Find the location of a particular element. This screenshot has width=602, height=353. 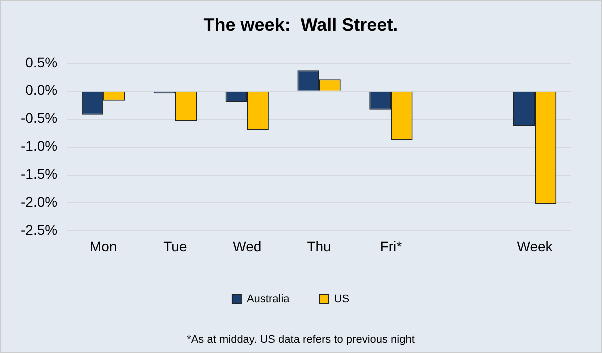

x-tick-label: Week is located at coordinates (535, 246).